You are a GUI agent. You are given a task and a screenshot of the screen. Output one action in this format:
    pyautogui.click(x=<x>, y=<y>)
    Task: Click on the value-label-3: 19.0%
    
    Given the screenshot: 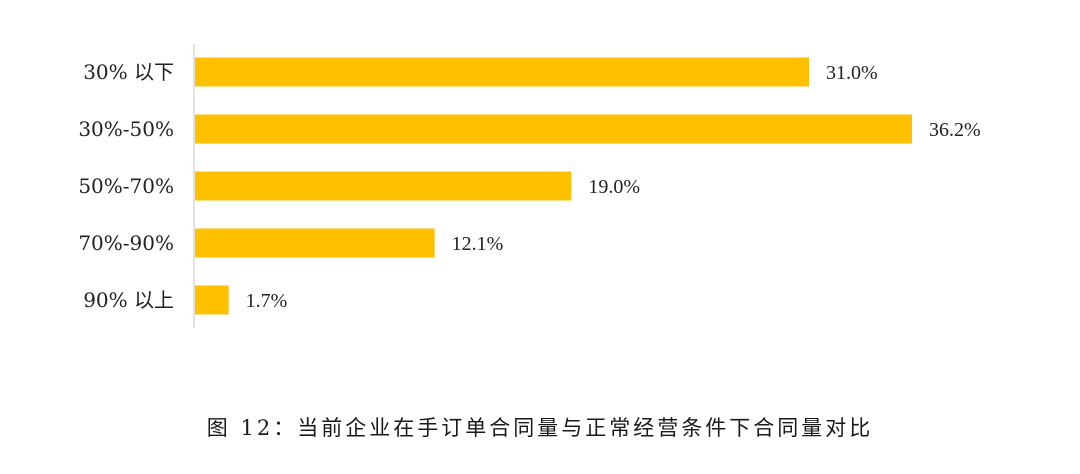 What is the action you would take?
    pyautogui.click(x=614, y=187)
    